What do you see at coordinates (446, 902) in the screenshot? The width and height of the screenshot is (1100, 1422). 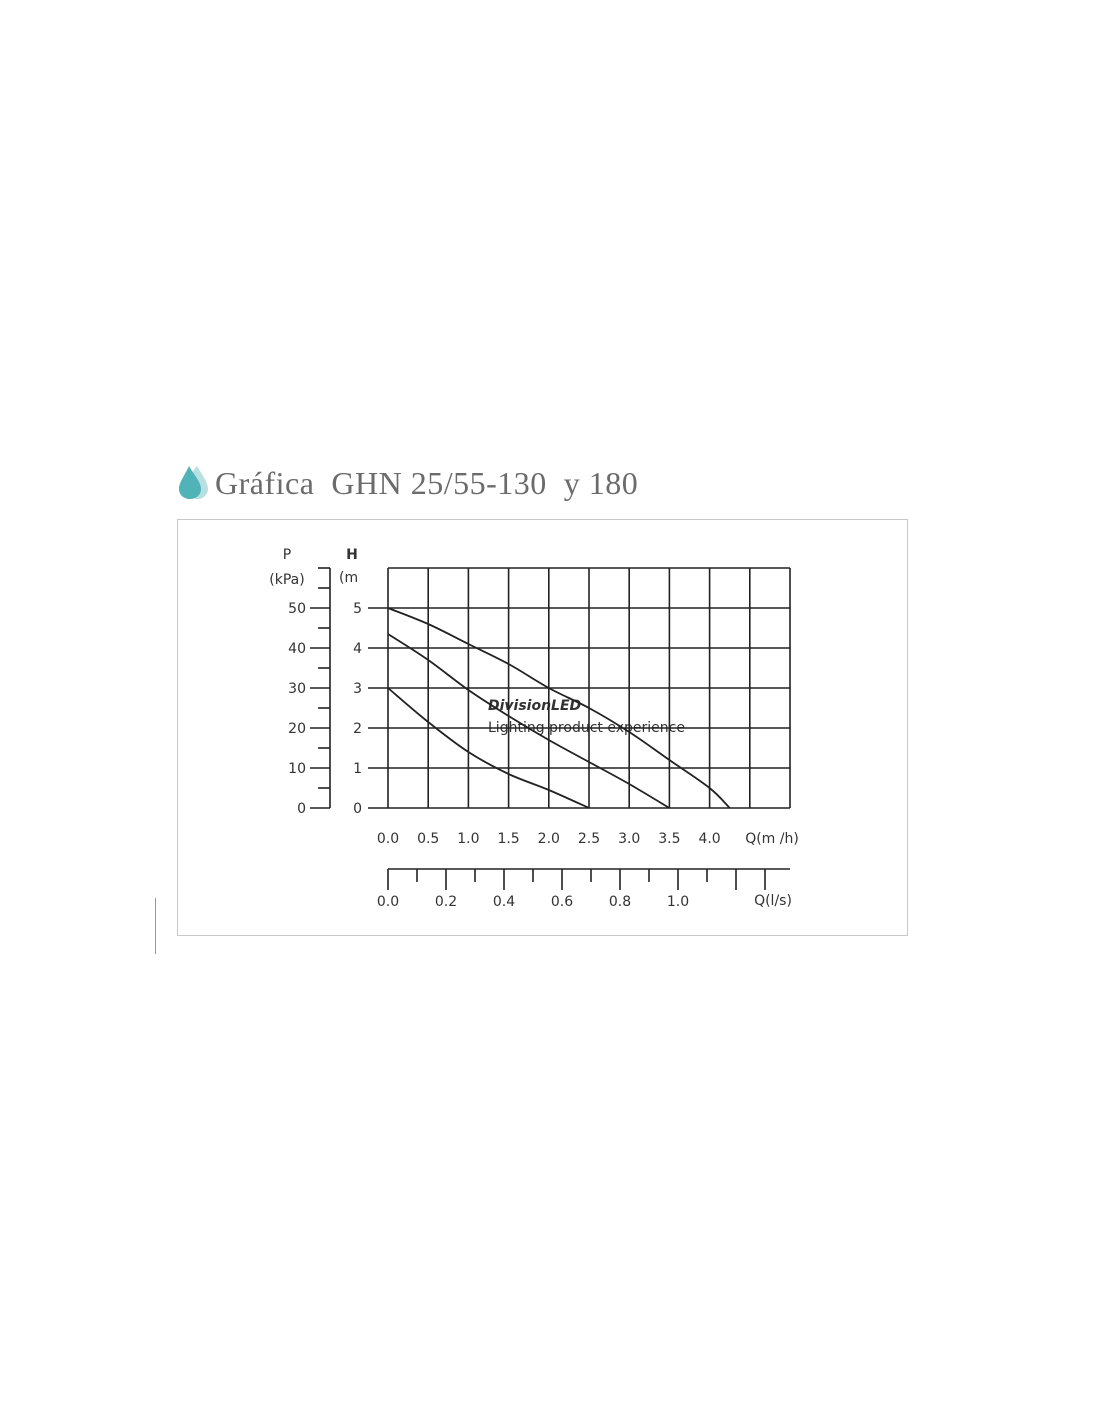 I see `q-ls-tick-label: 0.2` at bounding box center [446, 902].